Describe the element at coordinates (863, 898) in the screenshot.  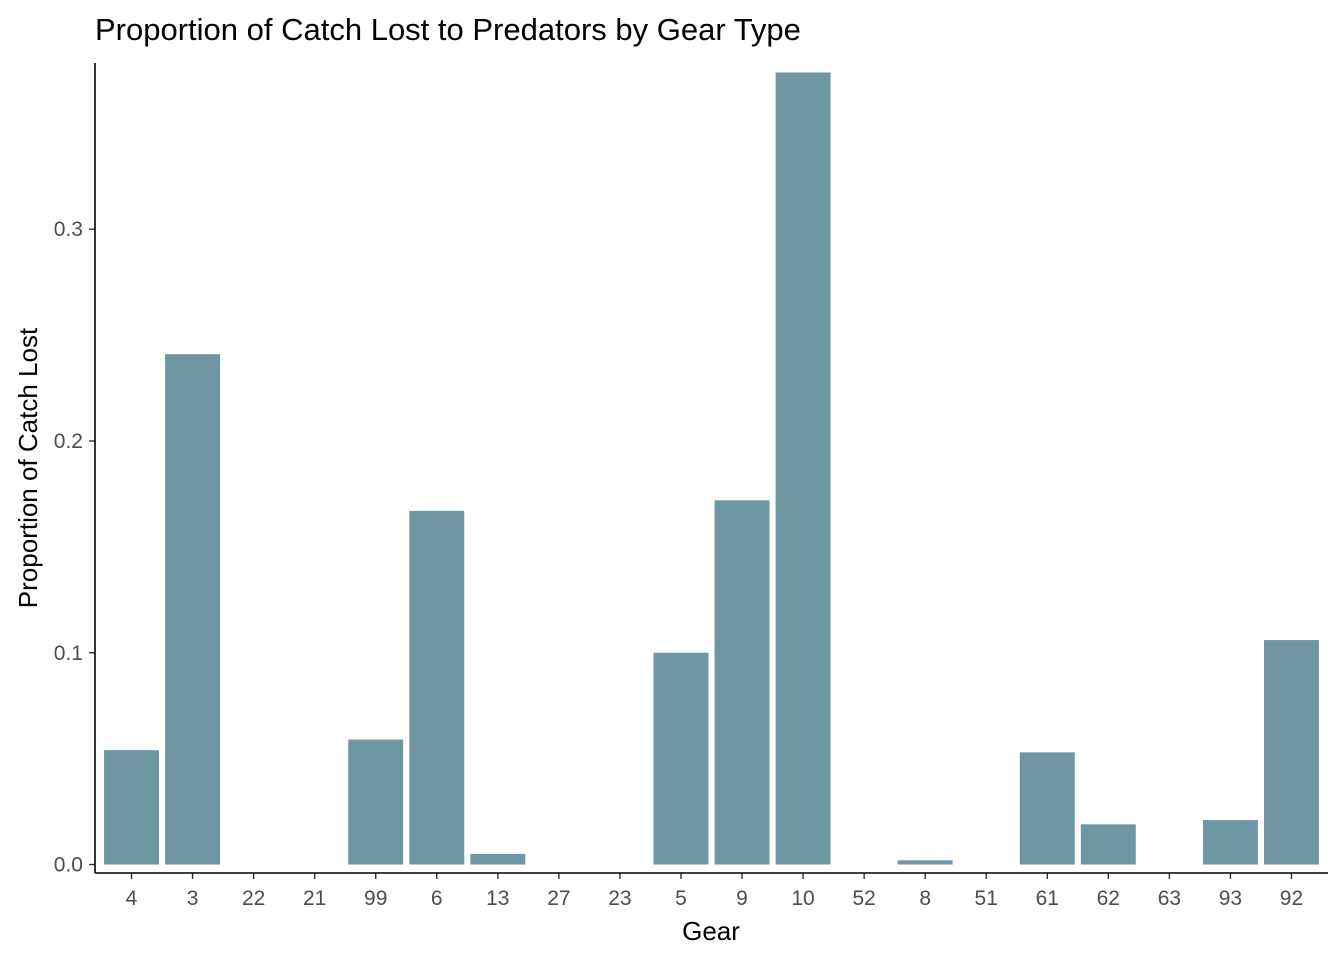
I see `x-tick-label: 52` at that location.